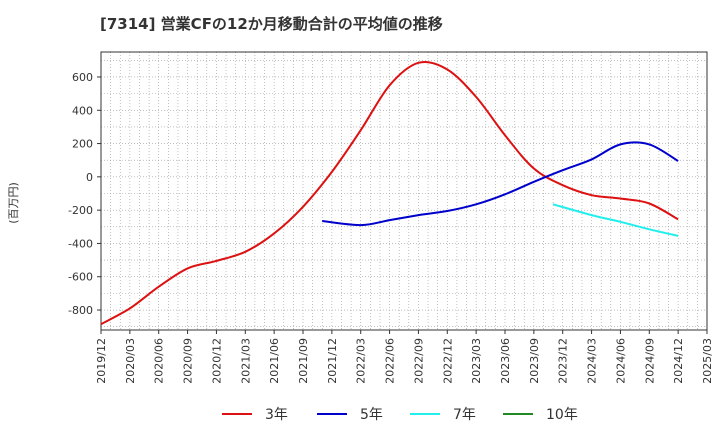  I want to click on x-tick-label: 2022/03, so click(361, 361).